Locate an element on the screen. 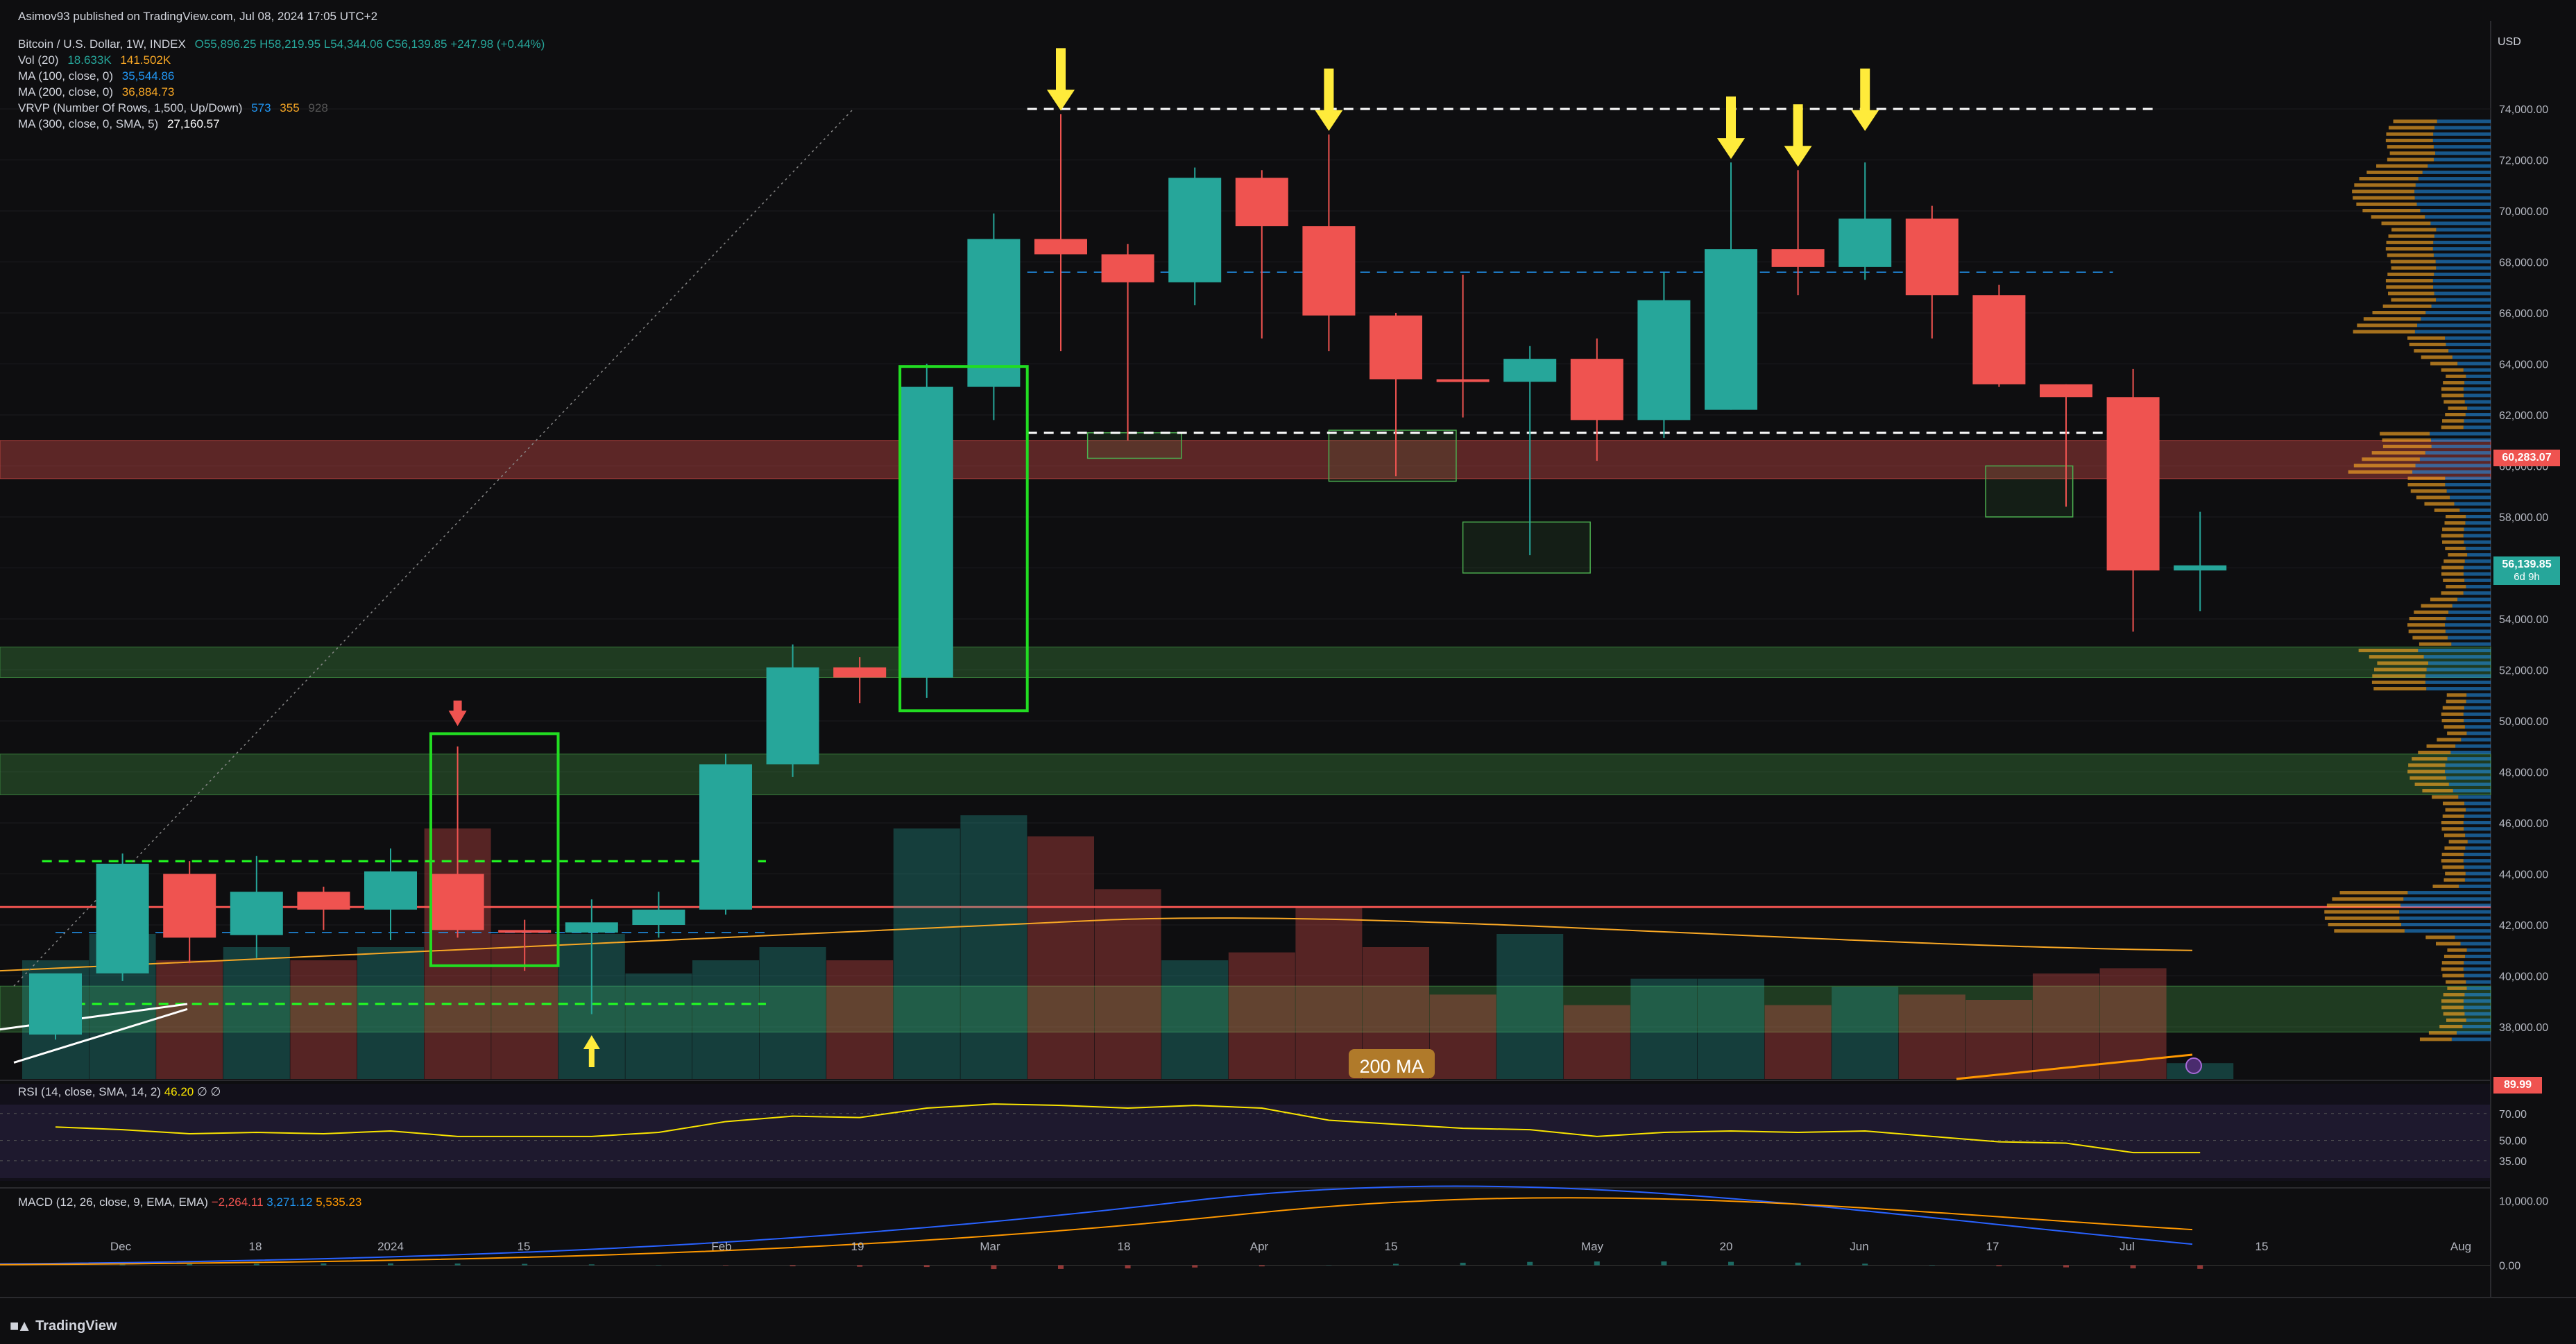 The height and width of the screenshot is (1344, 2576). rsi-tick-label: 35.00 is located at coordinates (2513, 1162).